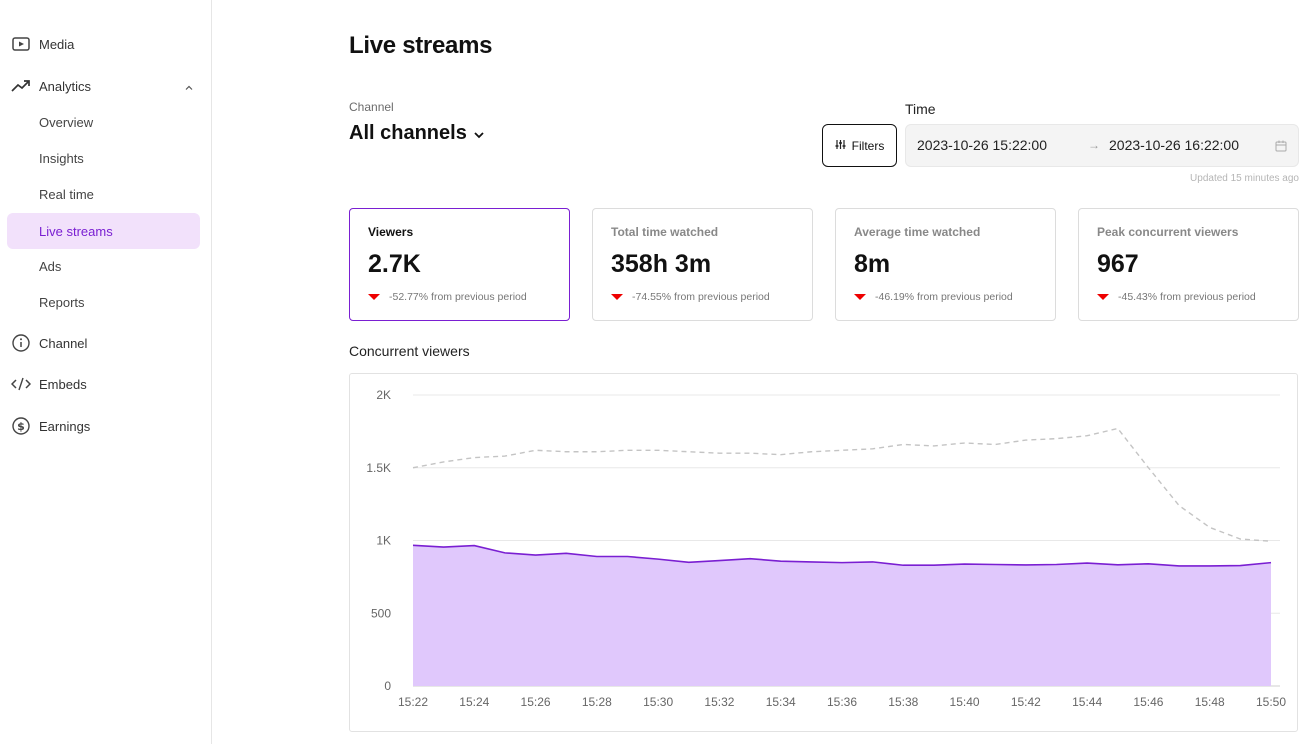 The image size is (1314, 744). I want to click on sidebar-item-label: Analytics, so click(65, 86).